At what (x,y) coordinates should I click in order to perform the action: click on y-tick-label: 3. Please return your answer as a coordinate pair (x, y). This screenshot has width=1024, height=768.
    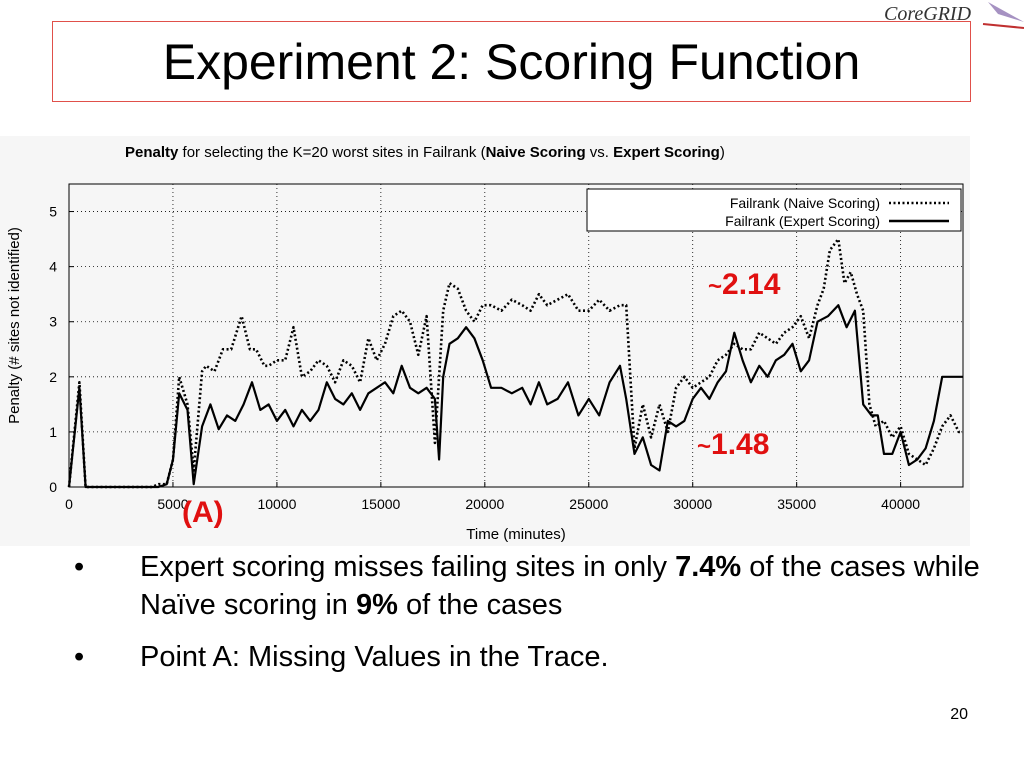
    Looking at the image, I should click on (53, 322).